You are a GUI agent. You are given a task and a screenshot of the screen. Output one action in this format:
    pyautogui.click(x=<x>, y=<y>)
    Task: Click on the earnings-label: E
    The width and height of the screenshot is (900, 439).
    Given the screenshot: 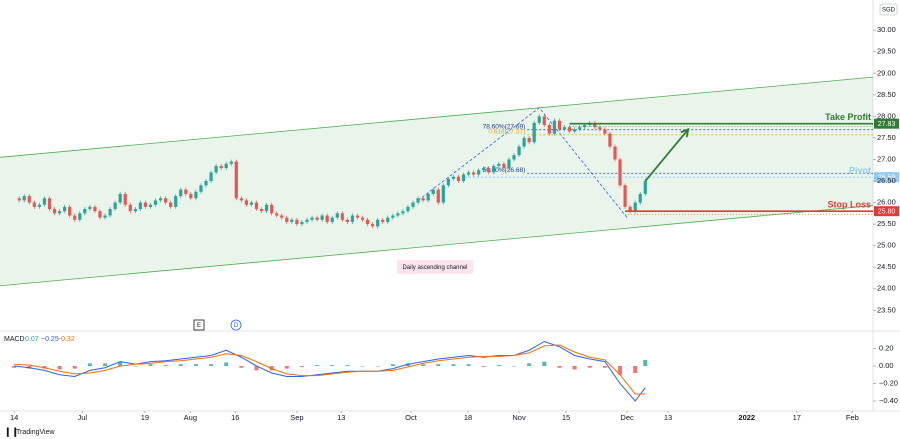 What is the action you would take?
    pyautogui.click(x=199, y=326)
    